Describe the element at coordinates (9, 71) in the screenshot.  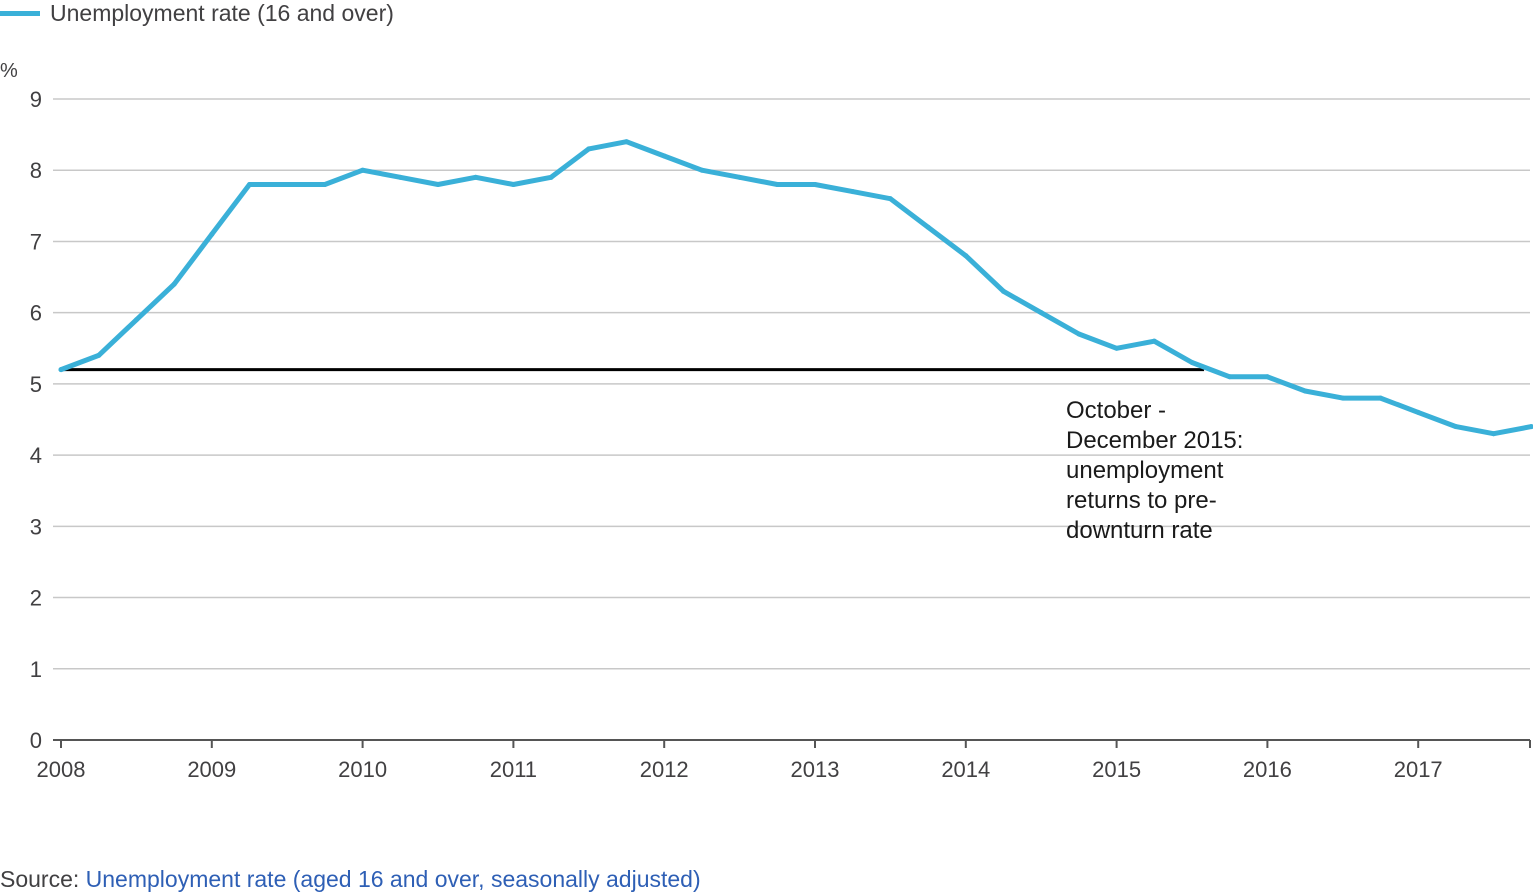
I see `y-axis-unit-label: %` at that location.